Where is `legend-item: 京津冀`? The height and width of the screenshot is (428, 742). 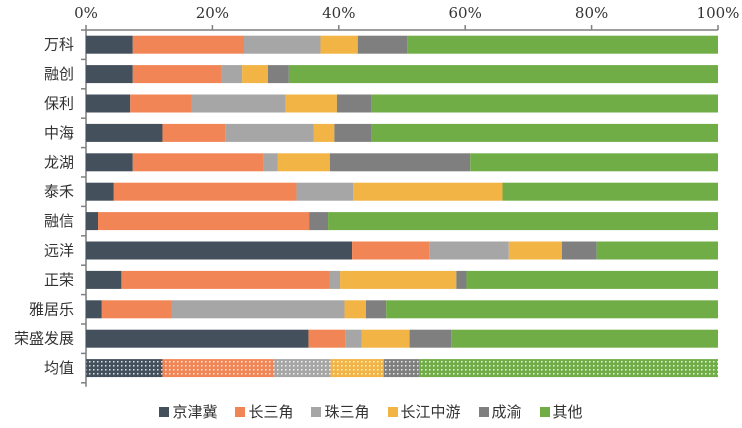
legend-item: 京津冀 is located at coordinates (188, 411).